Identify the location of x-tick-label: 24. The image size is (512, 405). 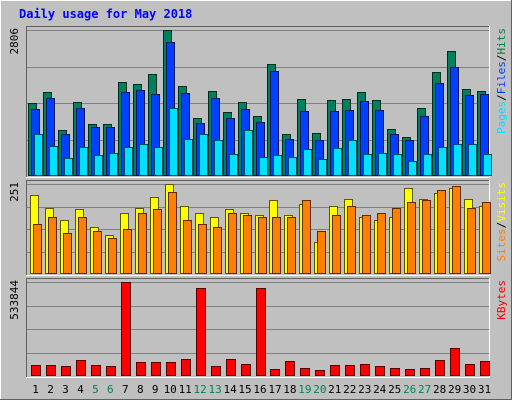
(380, 389).